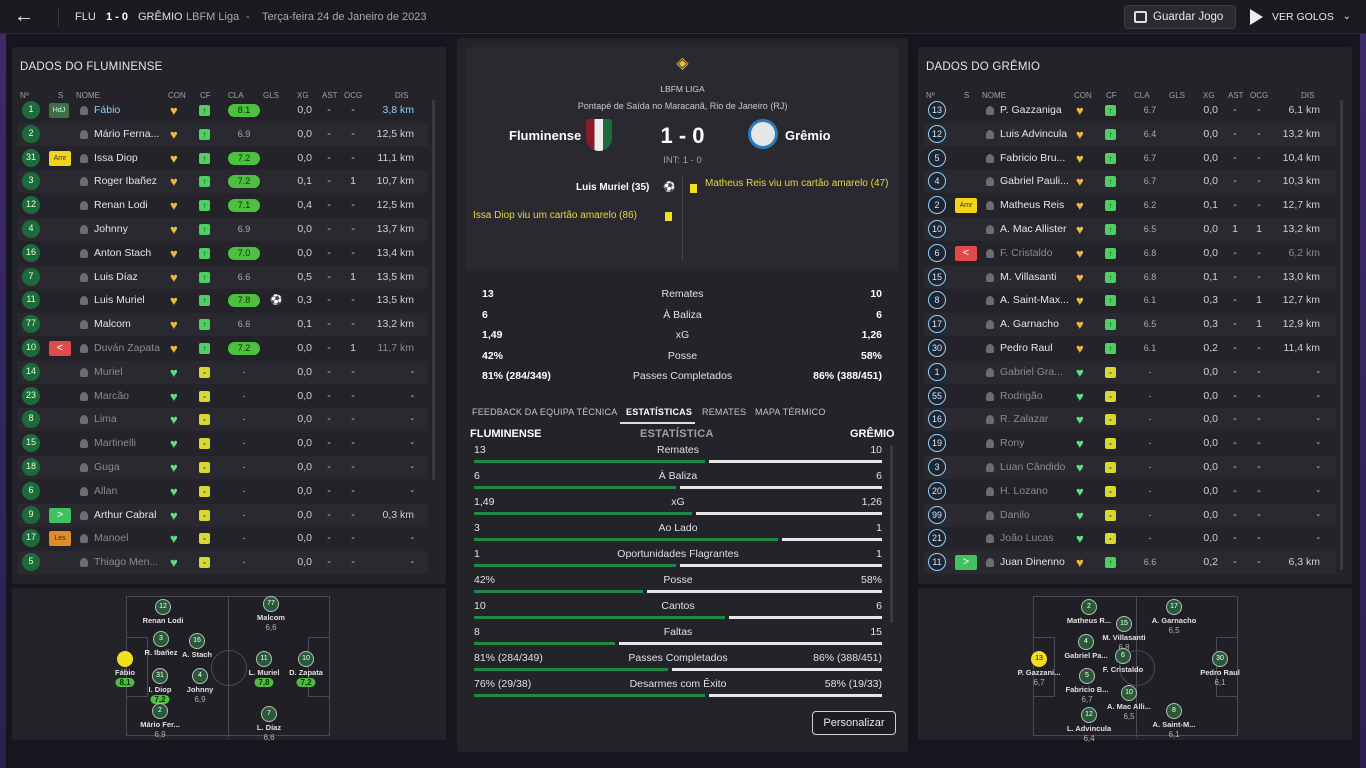 The height and width of the screenshot is (768, 1366). I want to click on home-team-name: Fluminense, so click(545, 135).